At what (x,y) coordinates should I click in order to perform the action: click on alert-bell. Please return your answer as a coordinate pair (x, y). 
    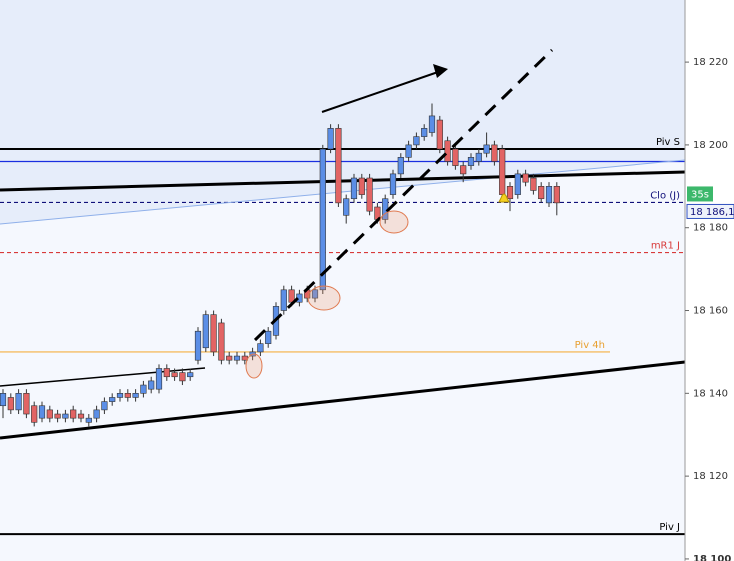
    Looking at the image, I should click on (504, 198).